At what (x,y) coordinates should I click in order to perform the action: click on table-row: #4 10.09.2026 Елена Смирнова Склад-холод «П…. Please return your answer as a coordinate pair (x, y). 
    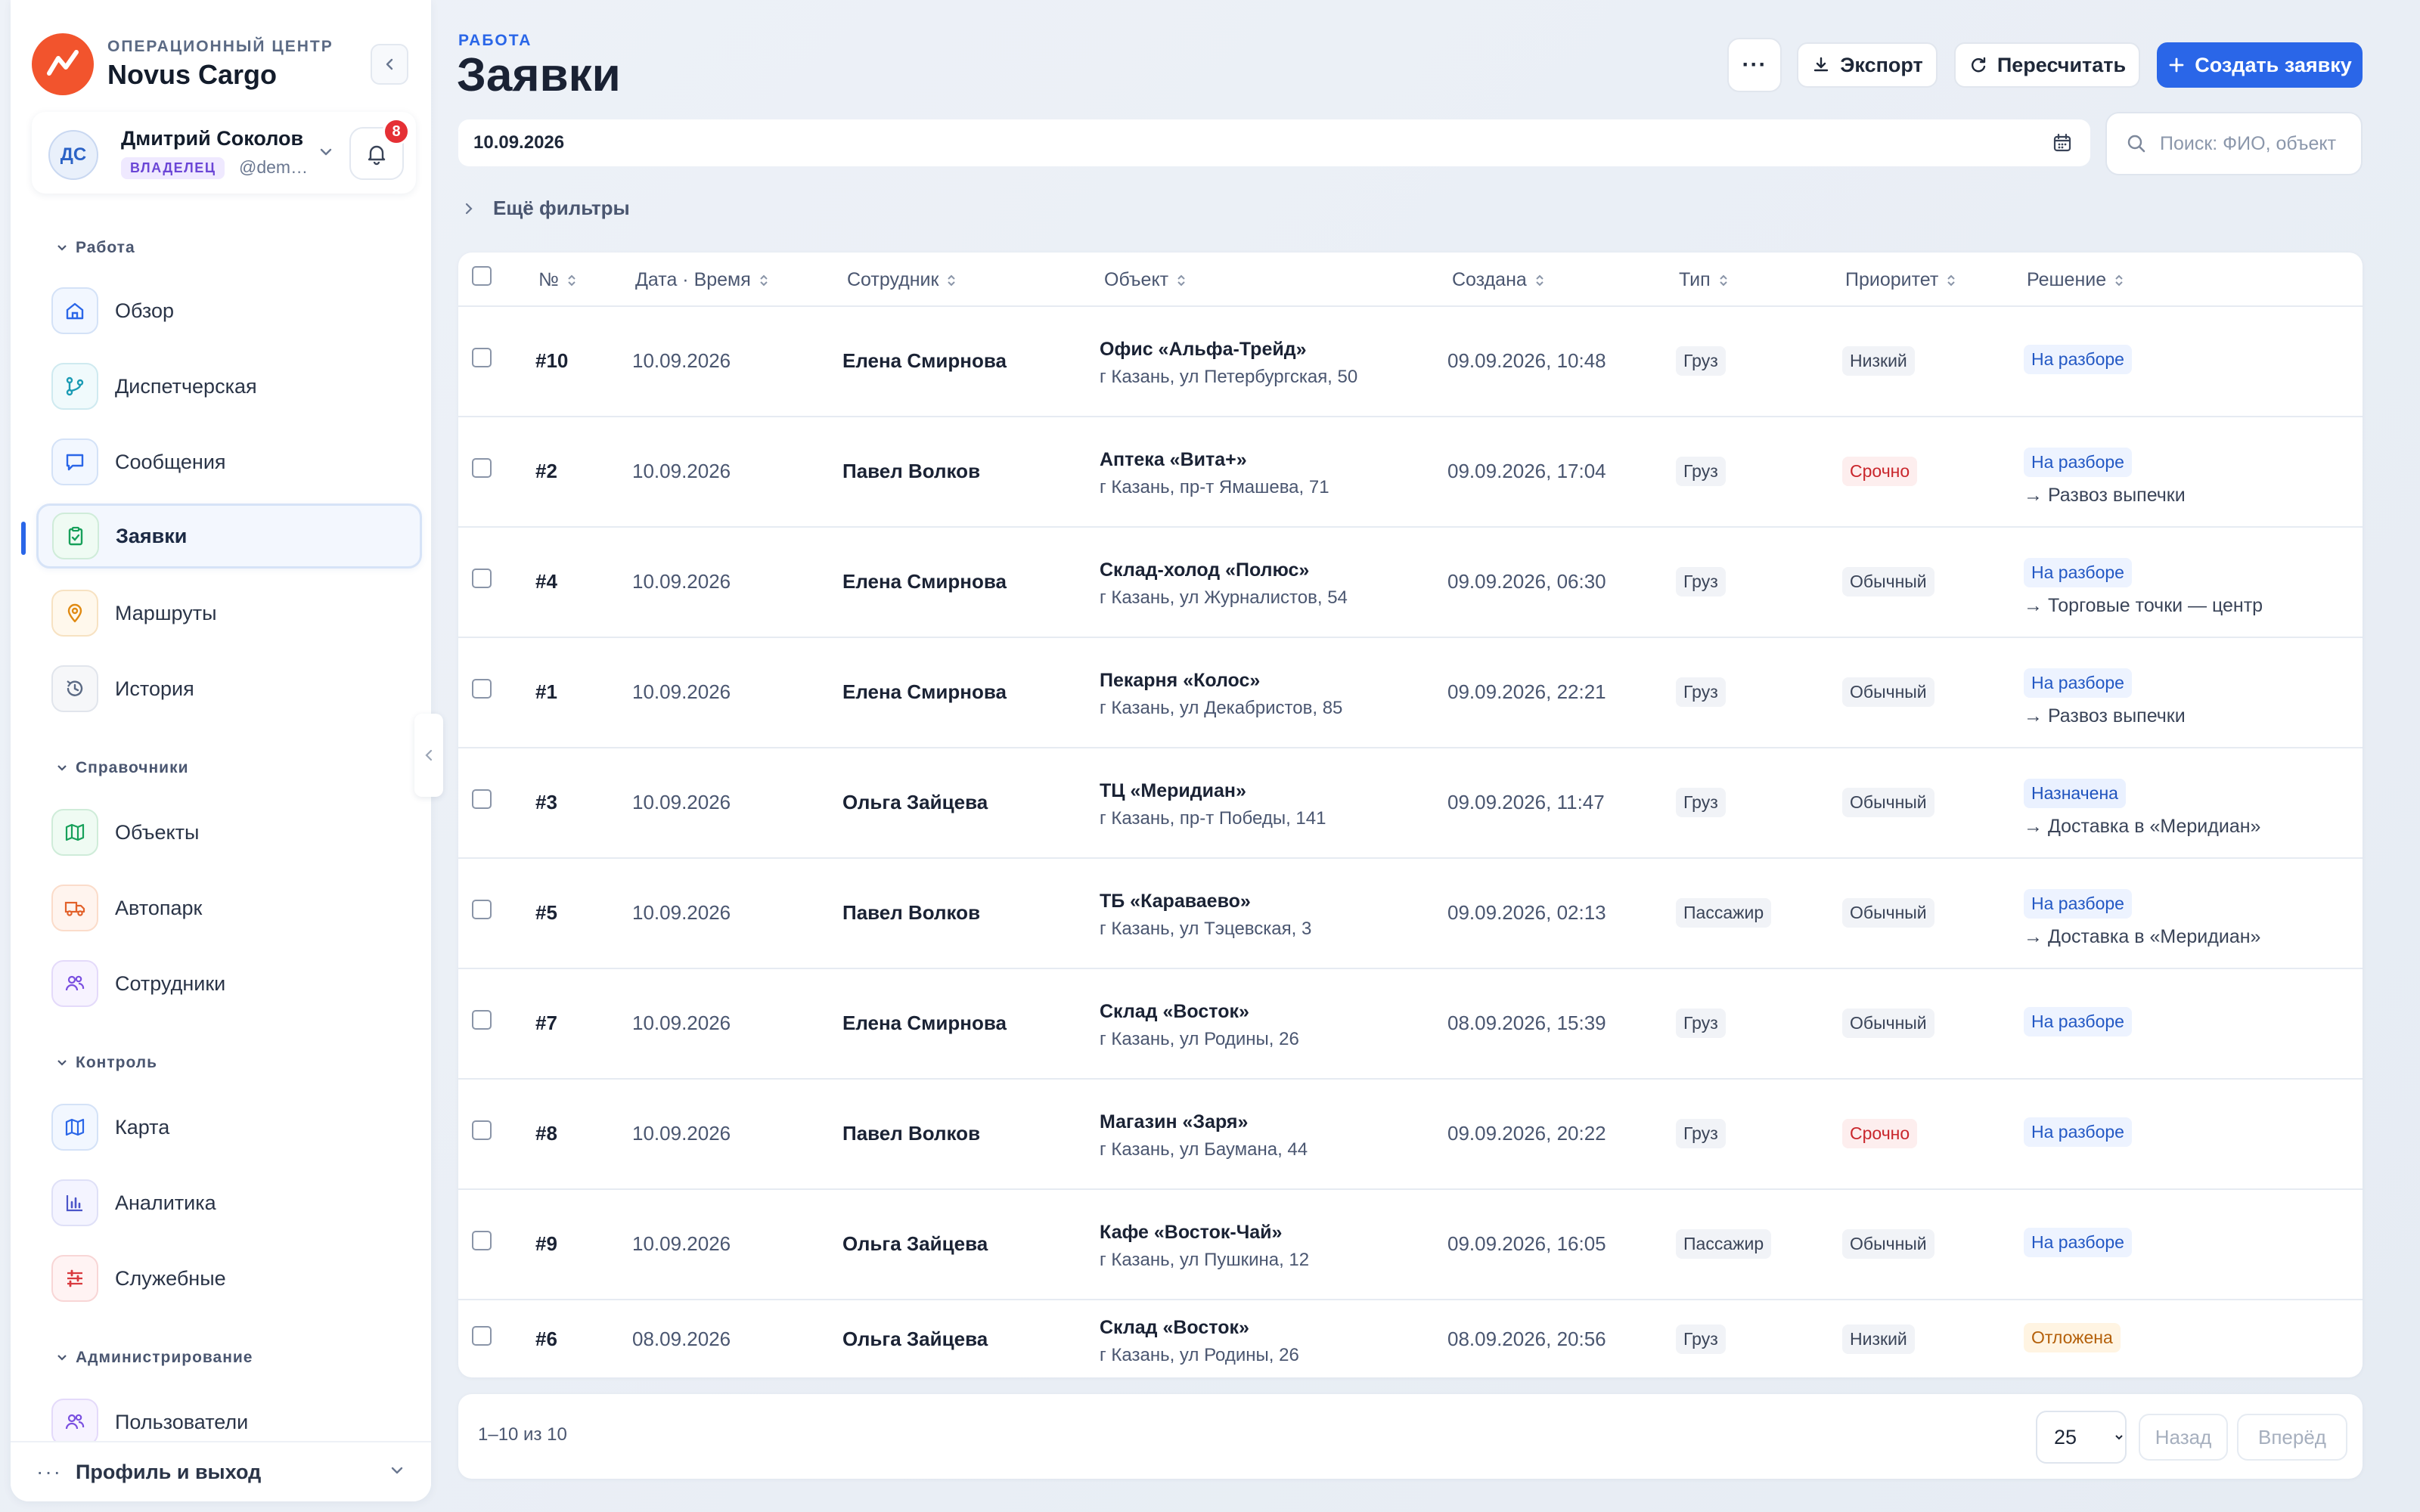
    Looking at the image, I should click on (1410, 583).